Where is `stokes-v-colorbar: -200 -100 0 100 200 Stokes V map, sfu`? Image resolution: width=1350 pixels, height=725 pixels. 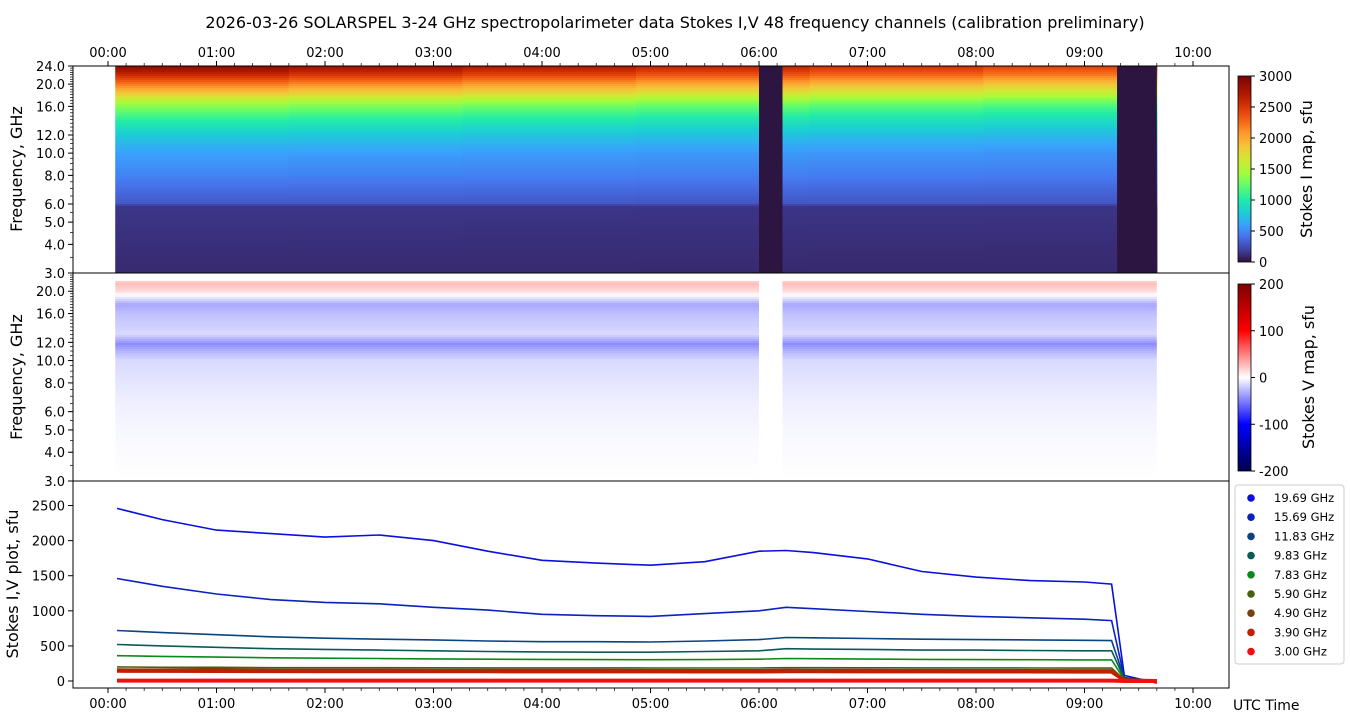
stokes-v-colorbar: -200 -100 0 100 200 Stokes V map, sfu is located at coordinates (1277, 379).